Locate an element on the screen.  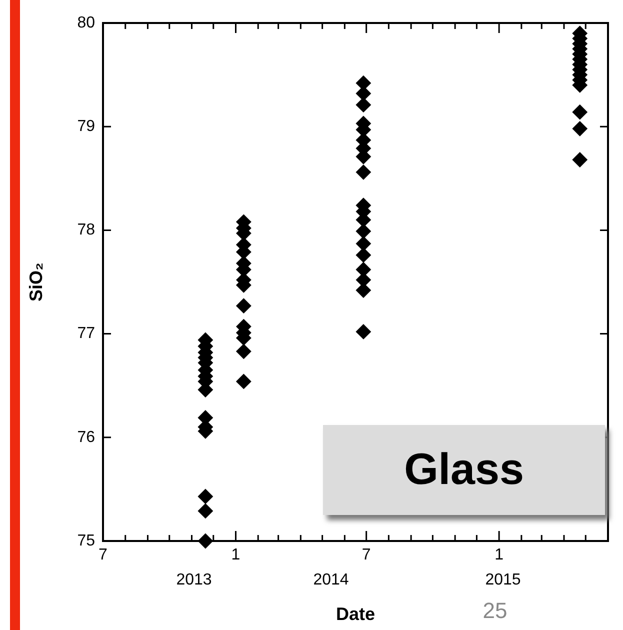
text: 2014 is located at coordinates (331, 579).